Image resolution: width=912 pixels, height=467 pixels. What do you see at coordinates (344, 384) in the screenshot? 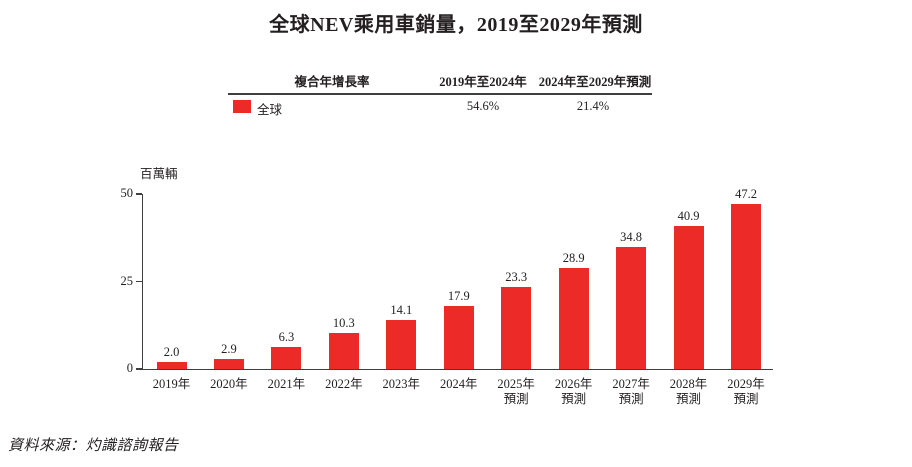
I see `x-tick-label: 2022年` at bounding box center [344, 384].